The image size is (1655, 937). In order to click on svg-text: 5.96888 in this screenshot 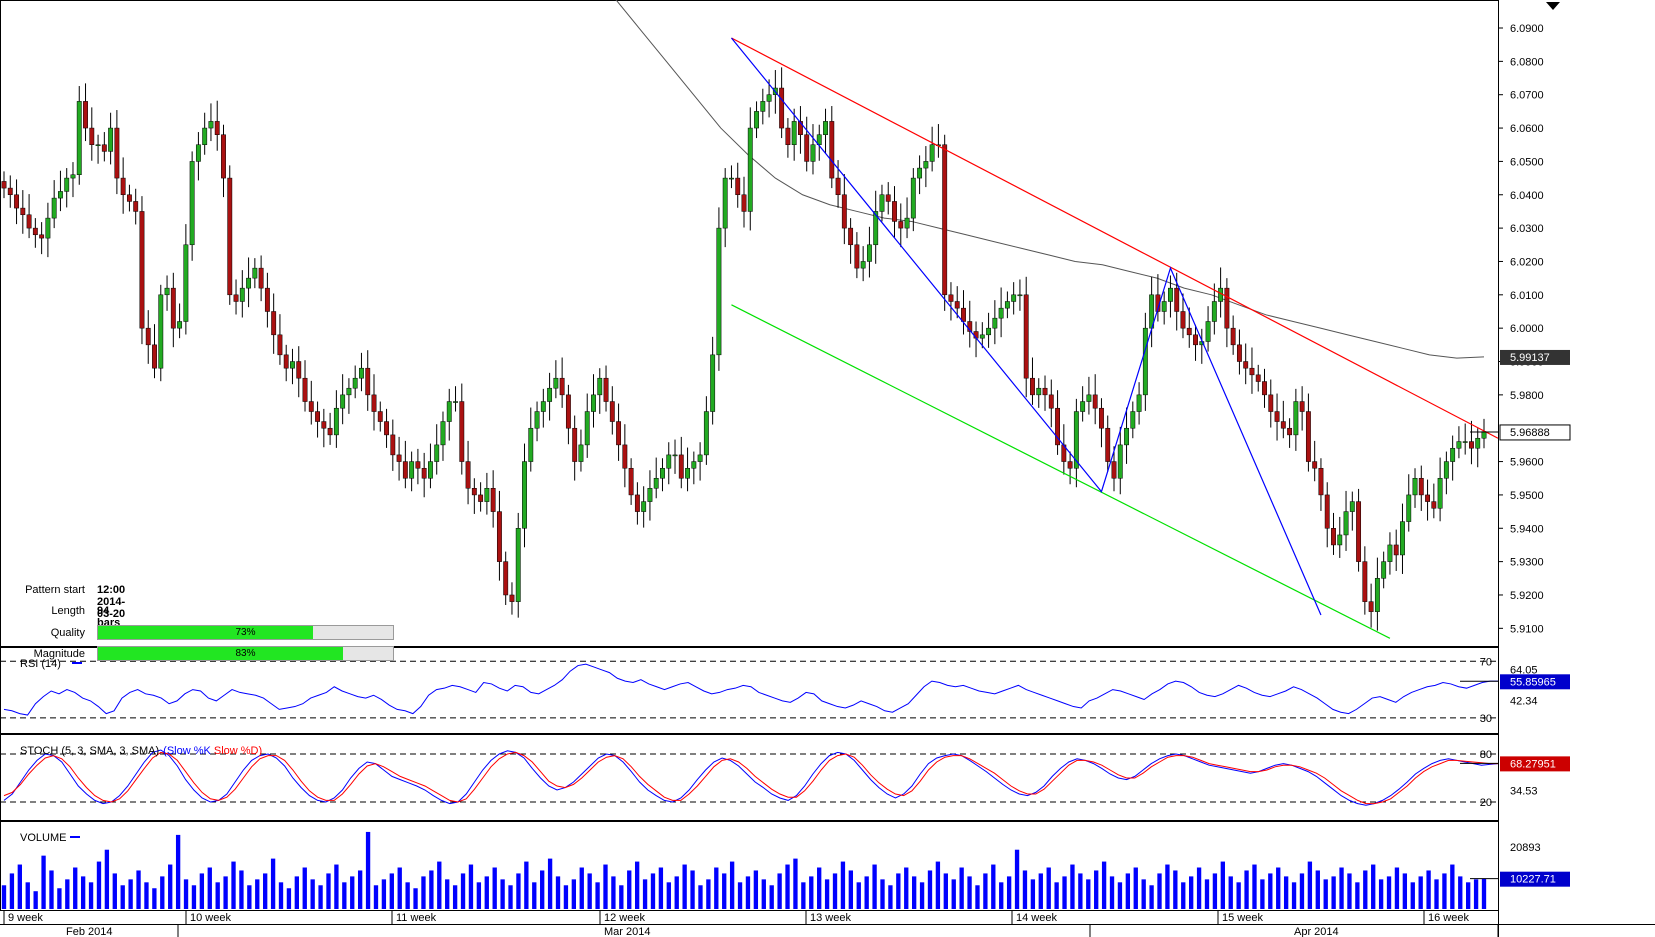, I will do `click(1530, 433)`.